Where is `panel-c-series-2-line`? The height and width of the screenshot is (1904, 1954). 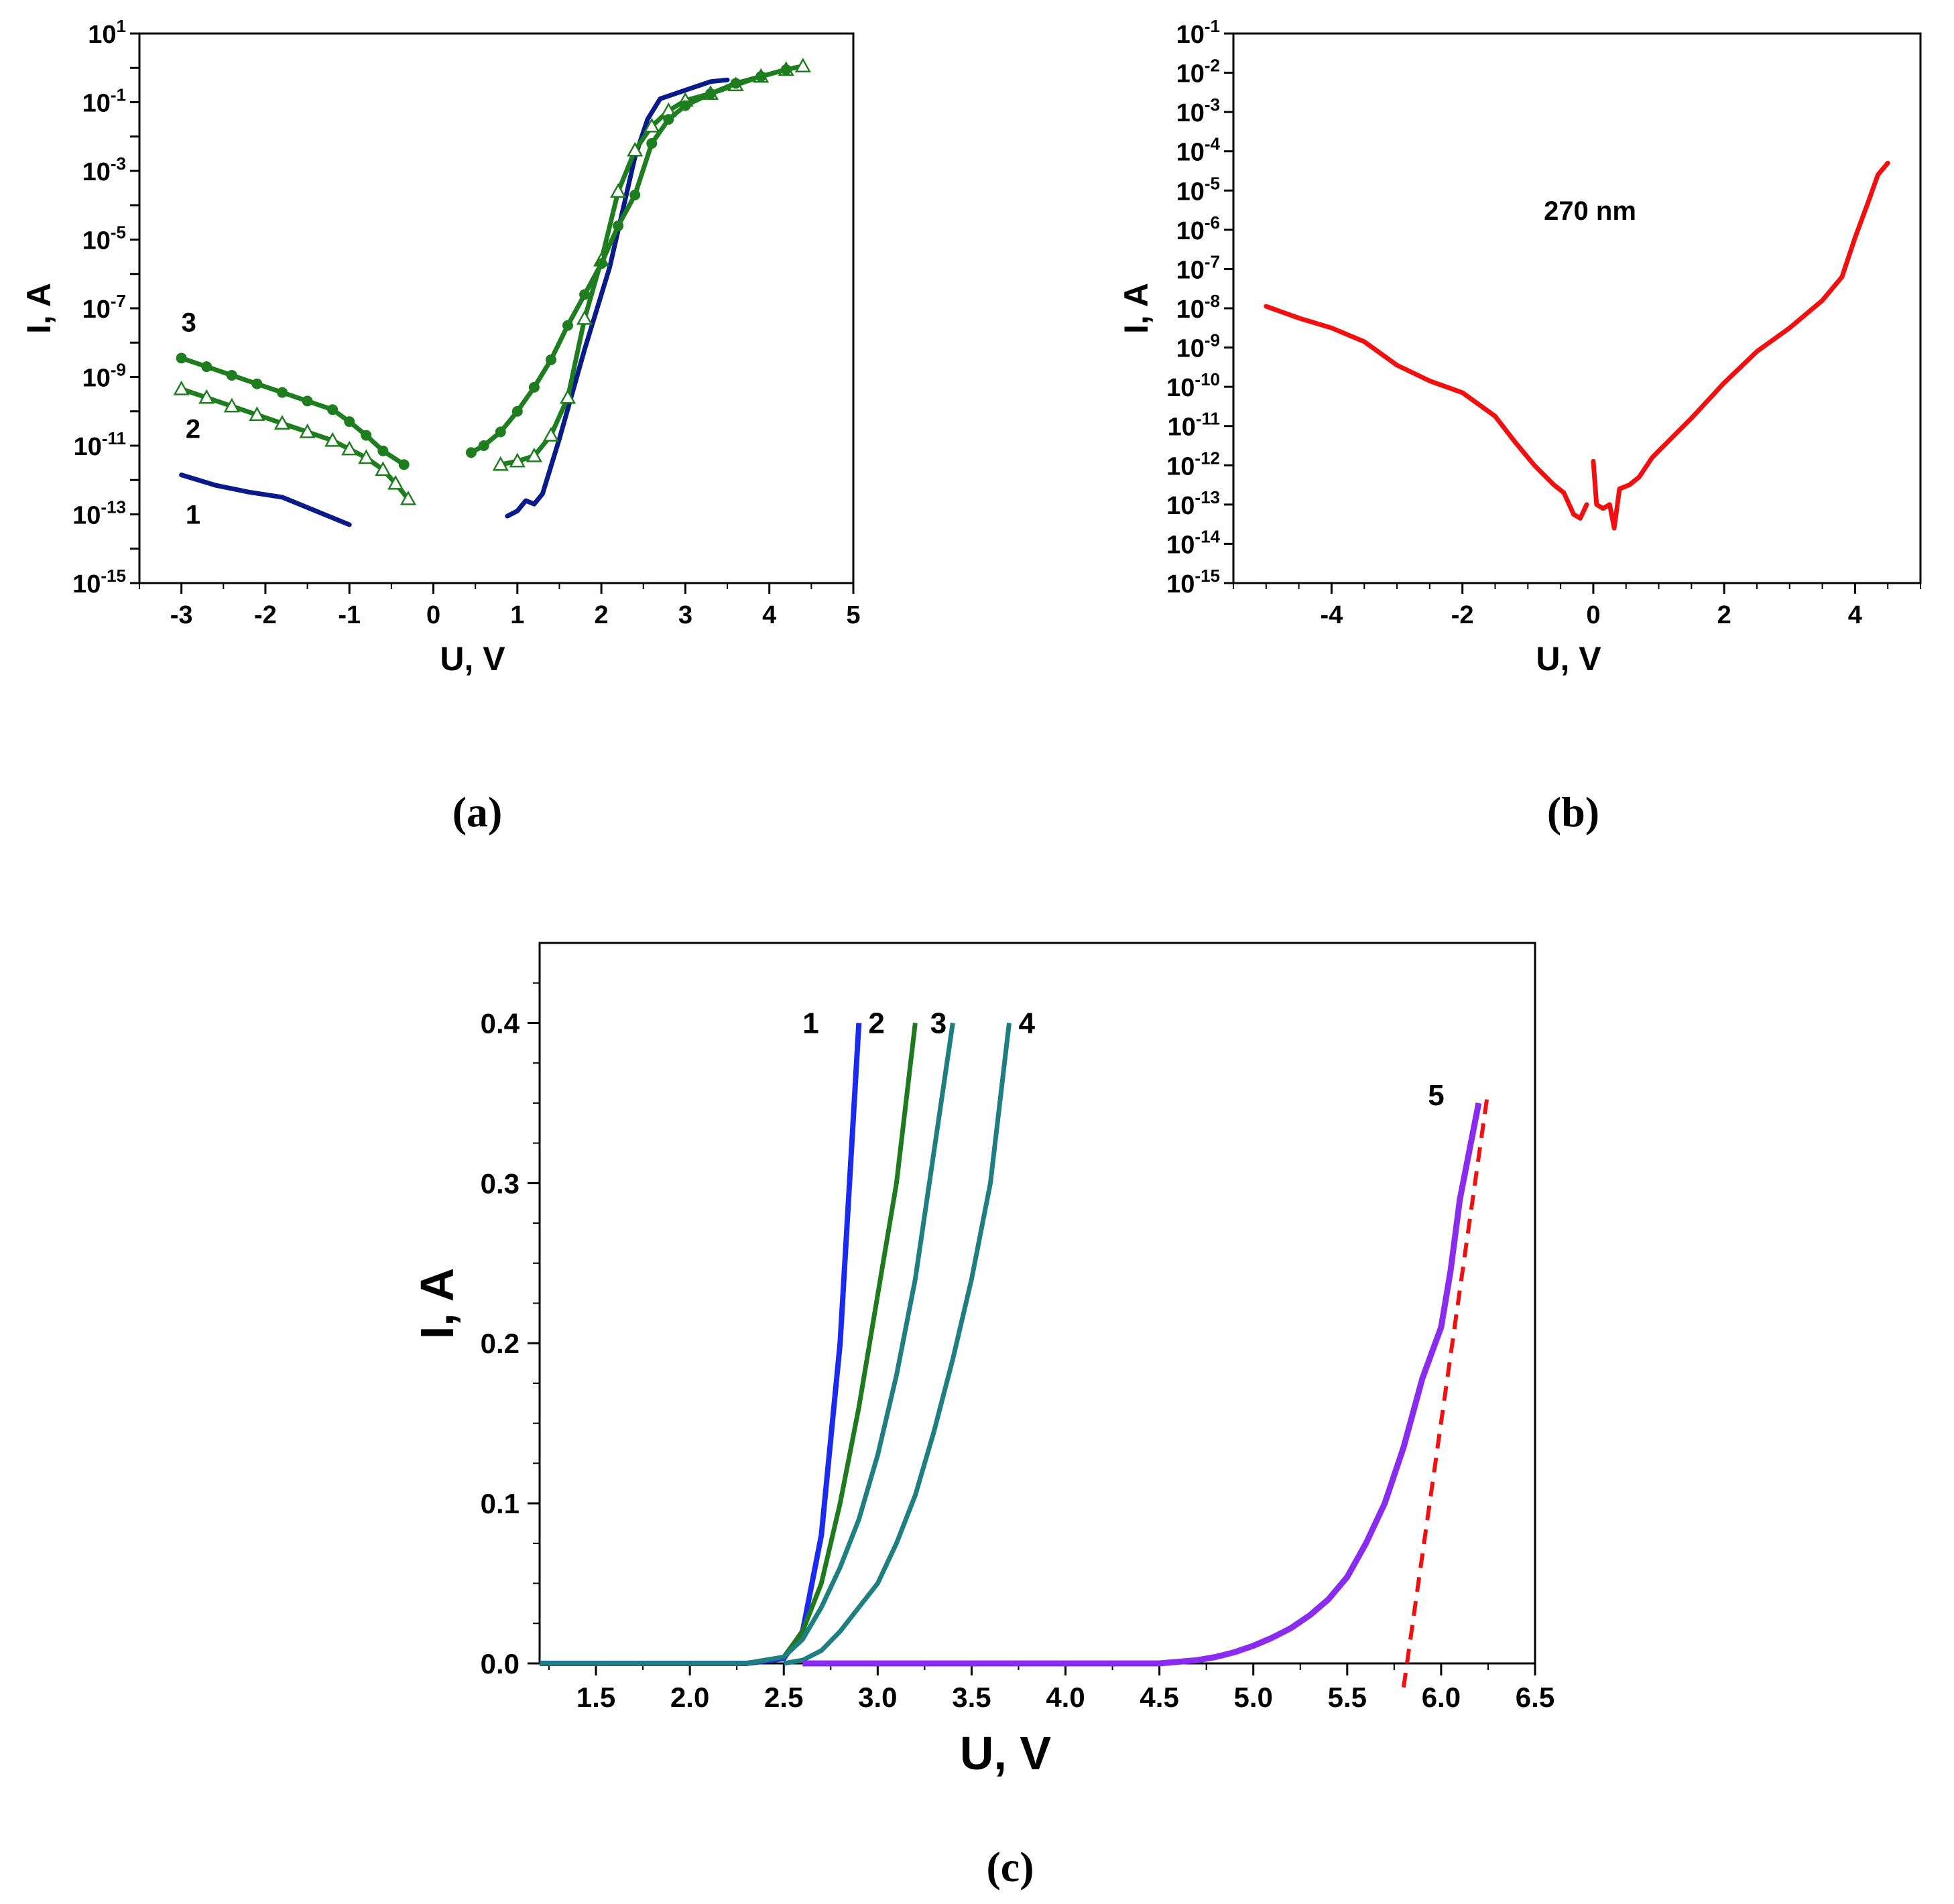 panel-c-series-2-line is located at coordinates (729, 1344).